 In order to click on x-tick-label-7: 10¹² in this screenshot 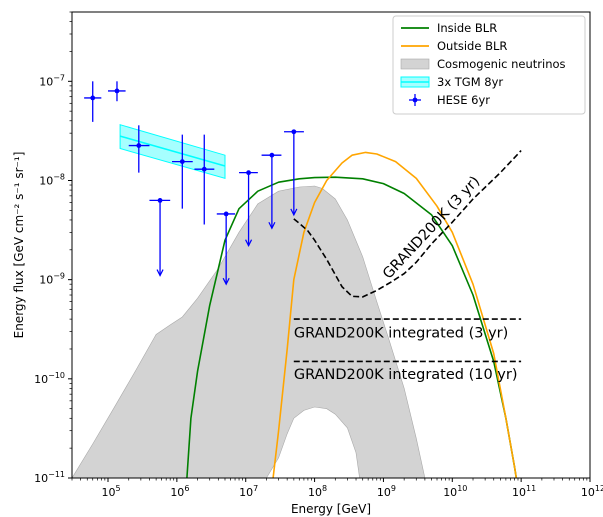, I will do `click(592, 491)`.